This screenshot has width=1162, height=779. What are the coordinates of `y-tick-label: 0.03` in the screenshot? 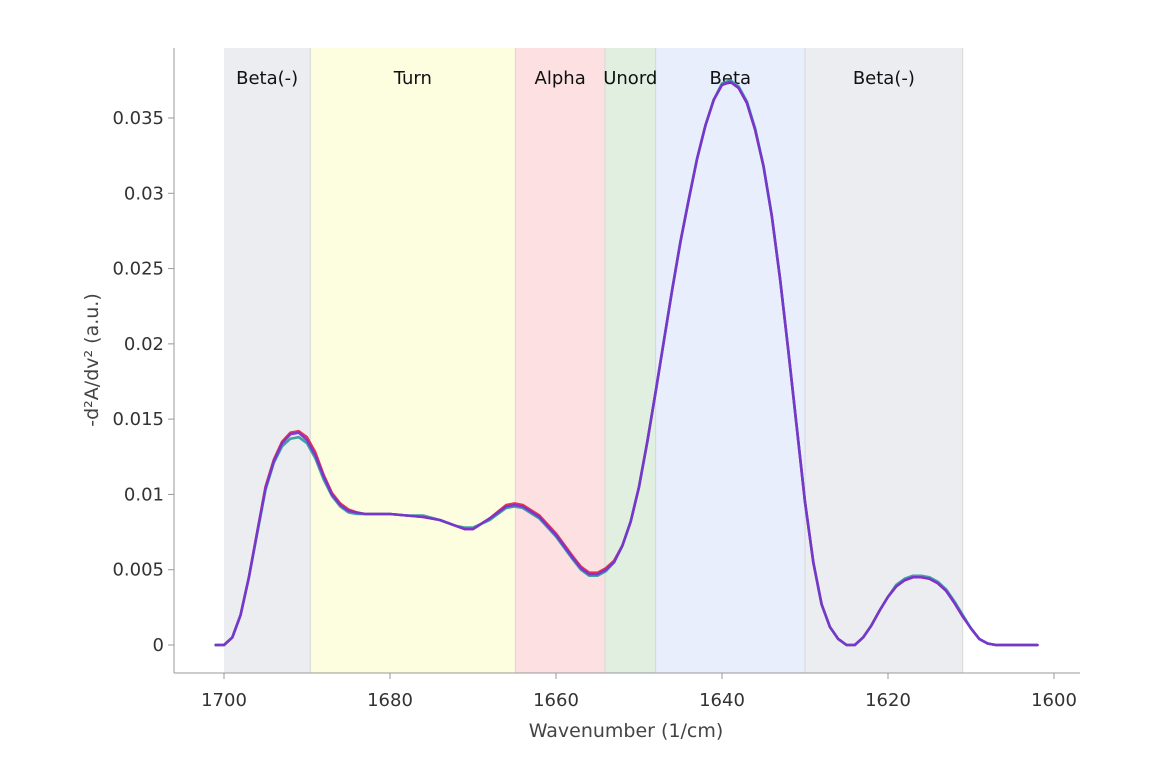 It's located at (144, 193).